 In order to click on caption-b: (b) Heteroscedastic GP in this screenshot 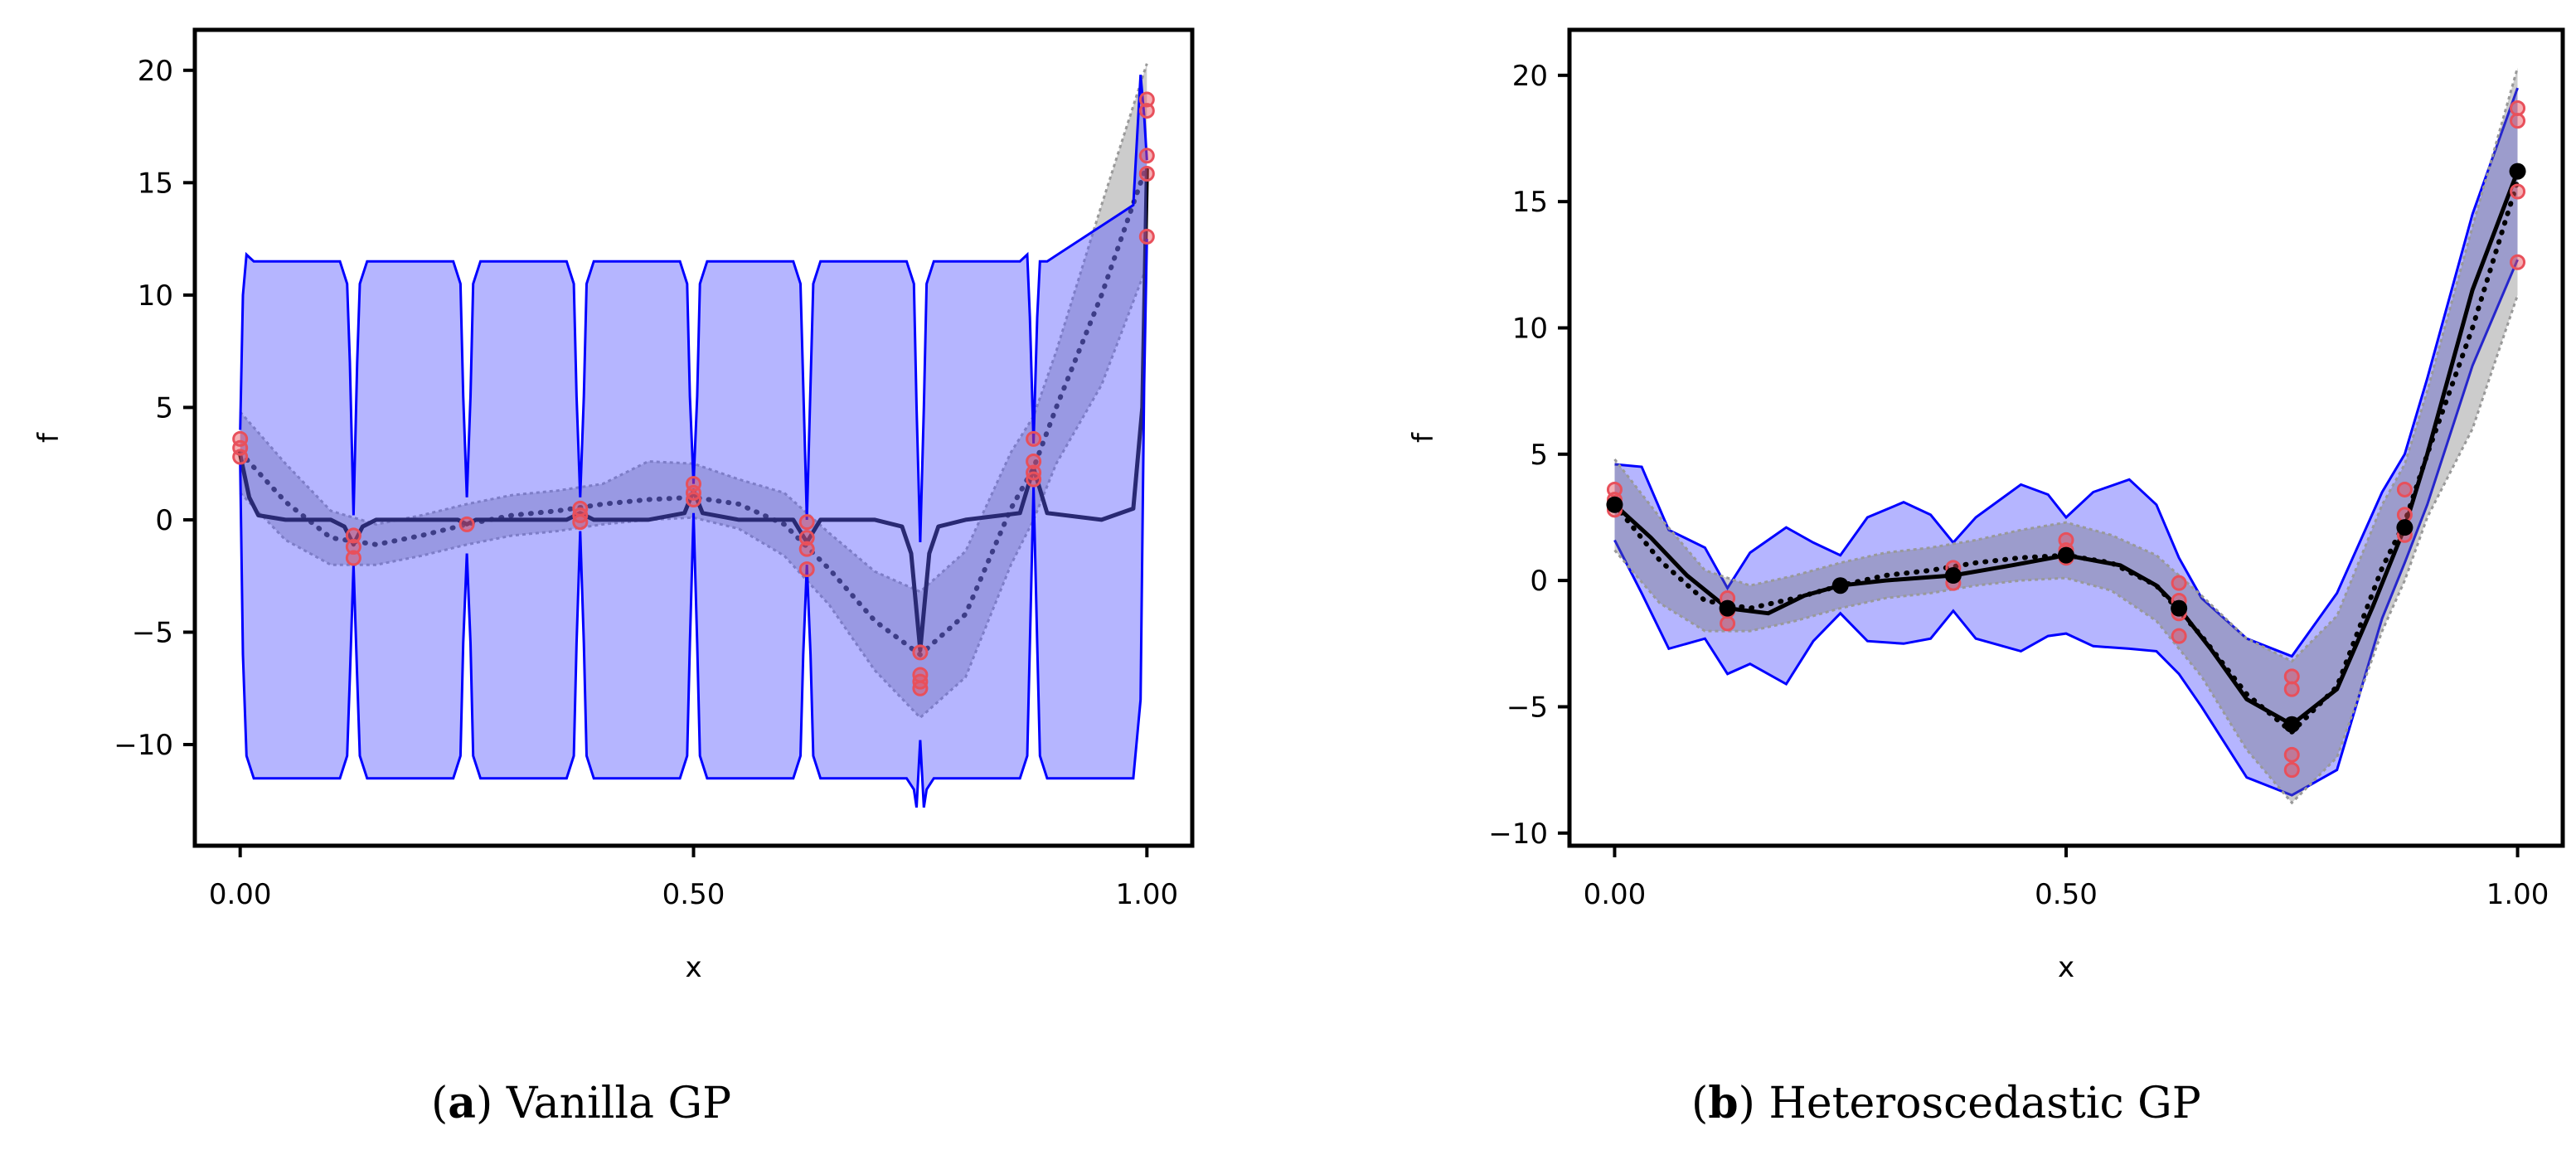, I will do `click(1946, 1103)`.